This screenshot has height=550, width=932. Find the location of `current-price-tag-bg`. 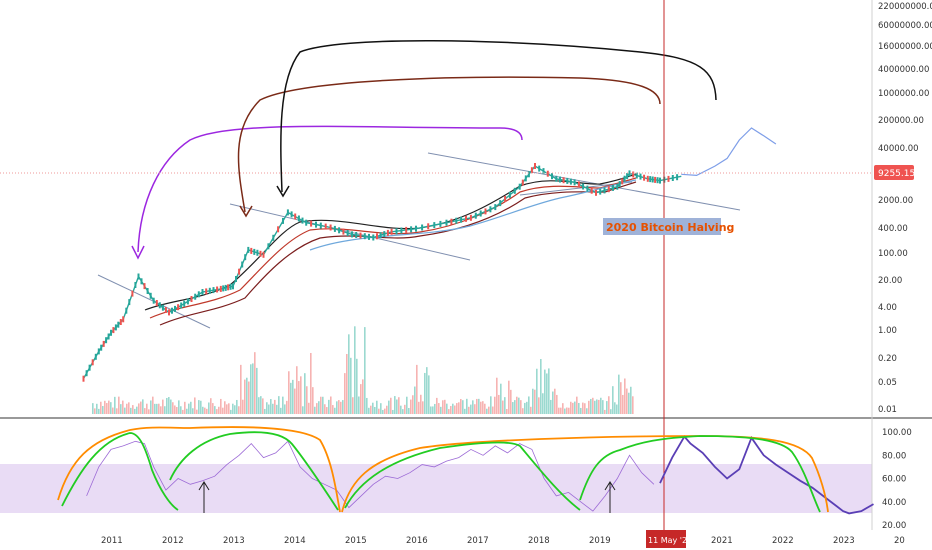

current-price-tag-bg is located at coordinates (894, 172).